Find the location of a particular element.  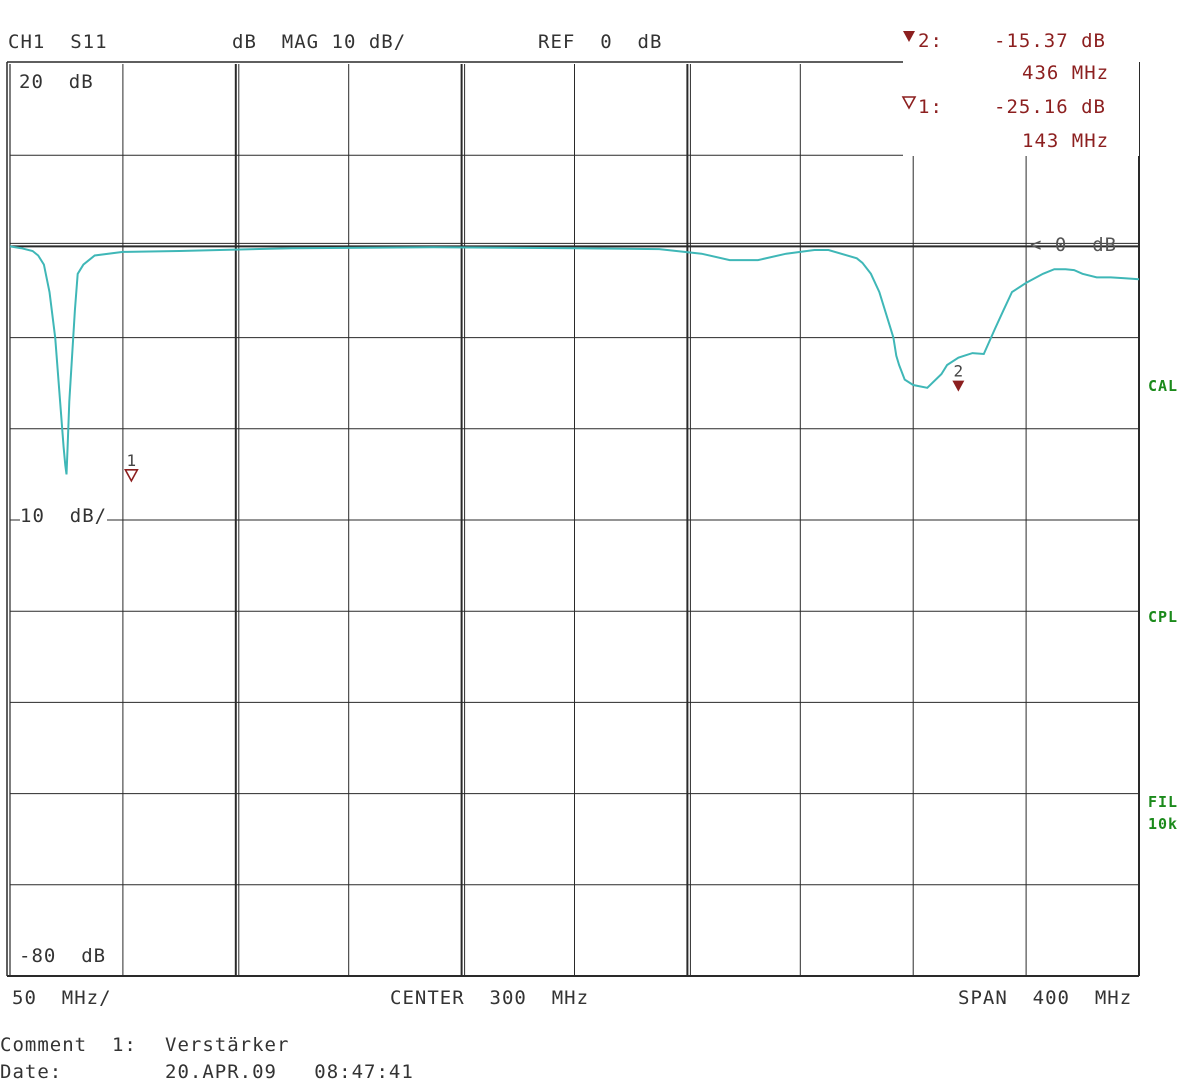

comment-label: Comment 1: is located at coordinates (68, 1045).